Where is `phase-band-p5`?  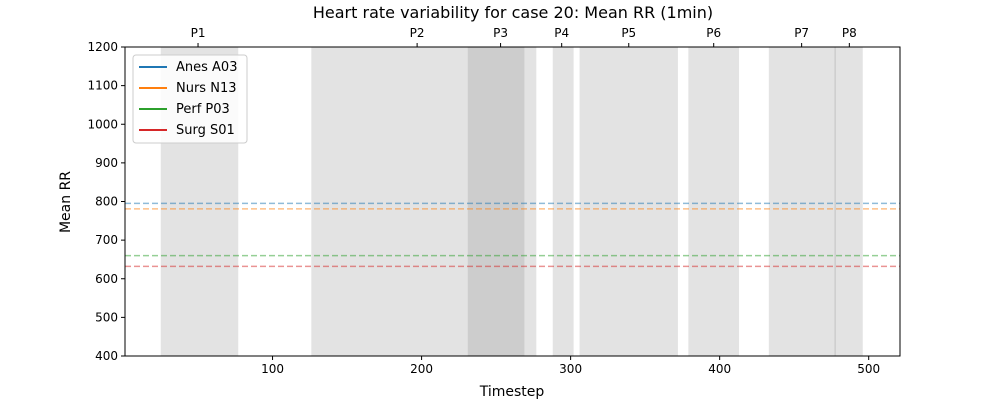 phase-band-p5 is located at coordinates (628, 201).